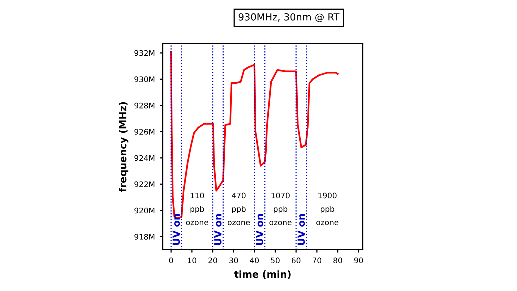 The image size is (517, 291). I want to click on chart-title: 930MHz, 30nm @ RT, so click(289, 17).